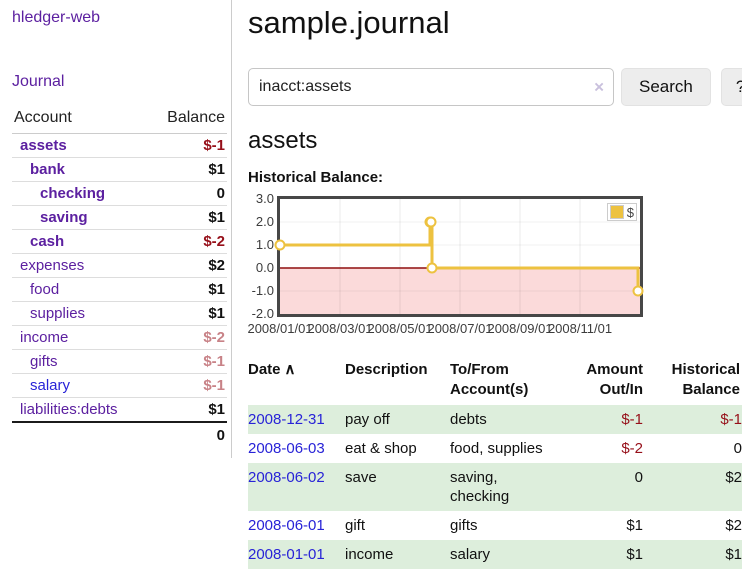  What do you see at coordinates (50, 385) in the screenshot?
I see `account-link: salary` at bounding box center [50, 385].